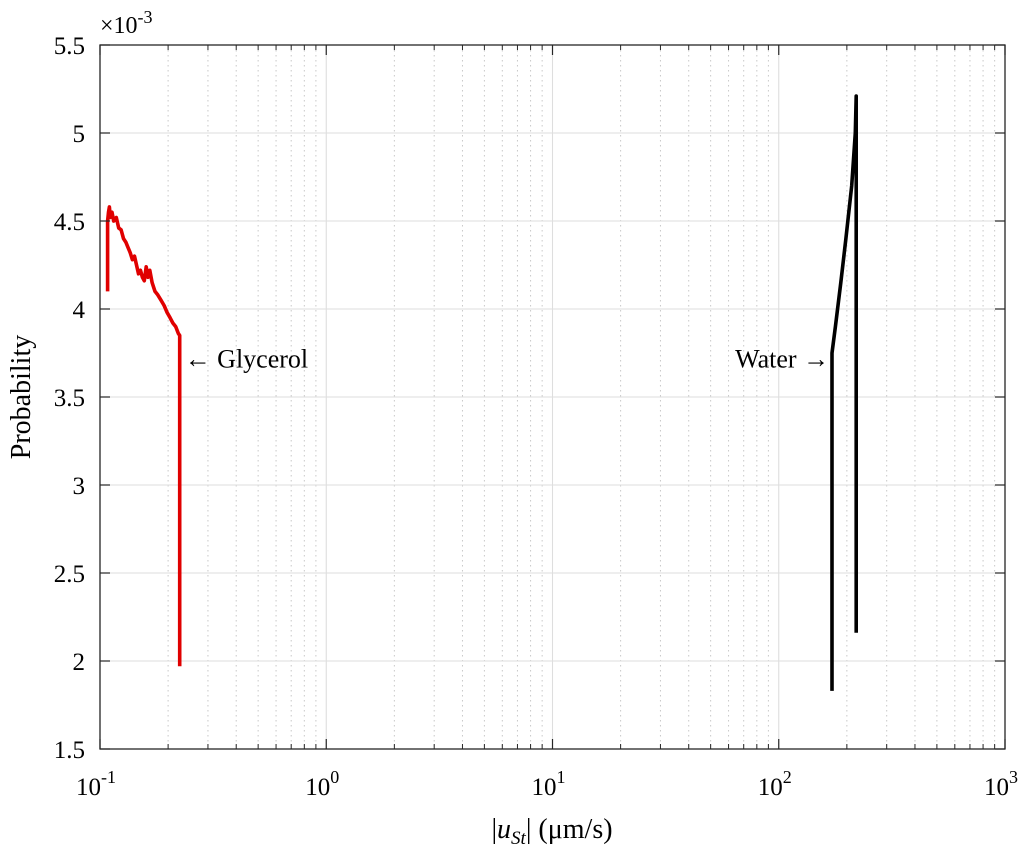 The height and width of the screenshot is (853, 1028). I want to click on x-axis-label: |uSt| (μm/s), so click(551, 831).